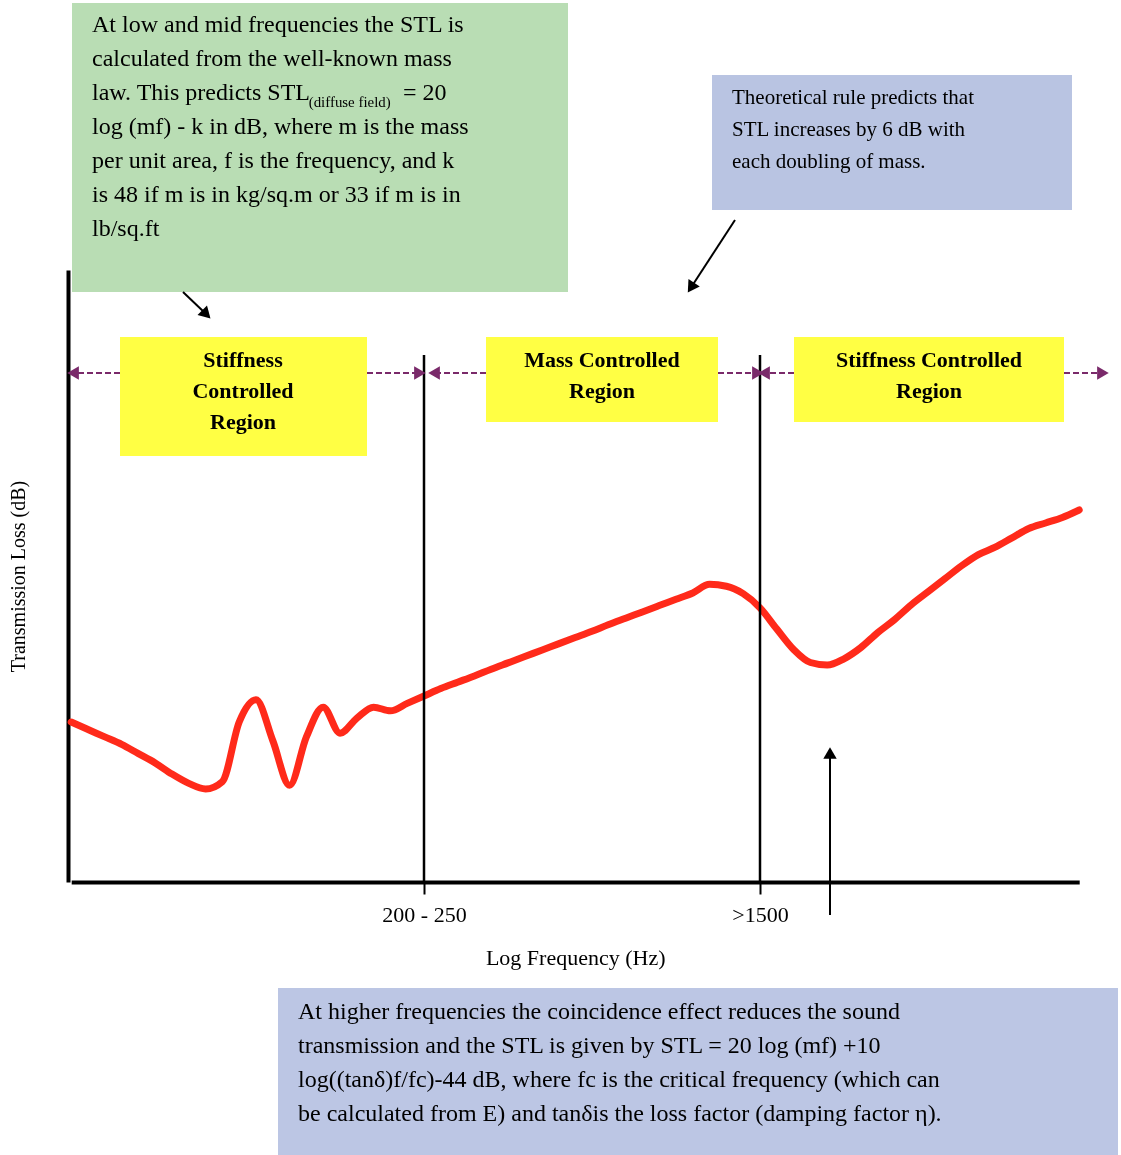 The width and height of the screenshot is (1121, 1155). I want to click on x-tick-label: 200 - 250, so click(424, 914).